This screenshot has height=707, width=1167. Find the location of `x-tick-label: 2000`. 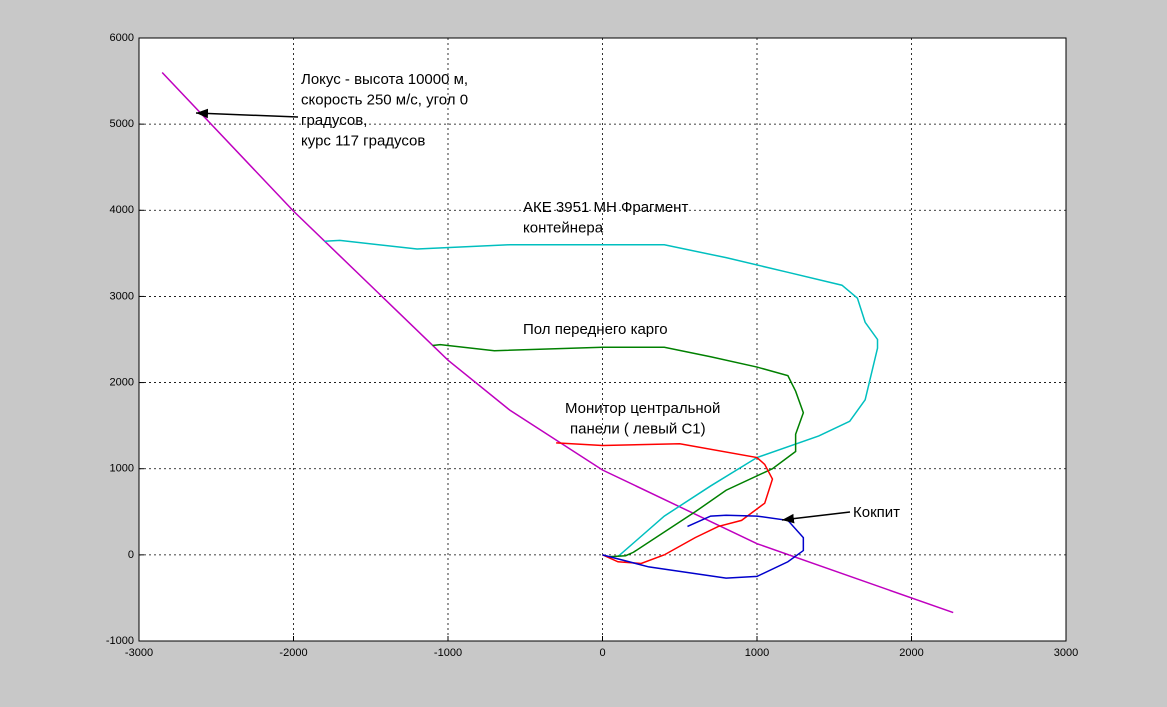

x-tick-label: 2000 is located at coordinates (911, 653).